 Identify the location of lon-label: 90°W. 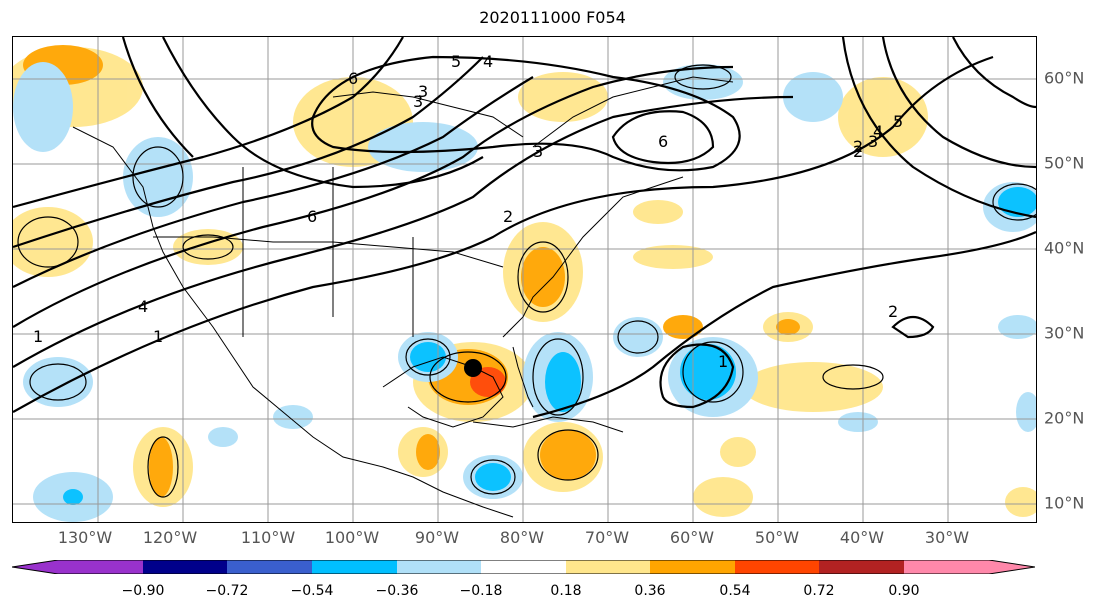
(437, 537).